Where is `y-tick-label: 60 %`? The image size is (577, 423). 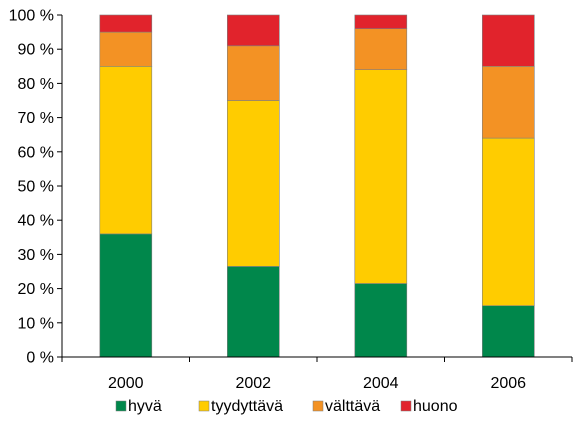 y-tick-label: 60 % is located at coordinates (36, 152).